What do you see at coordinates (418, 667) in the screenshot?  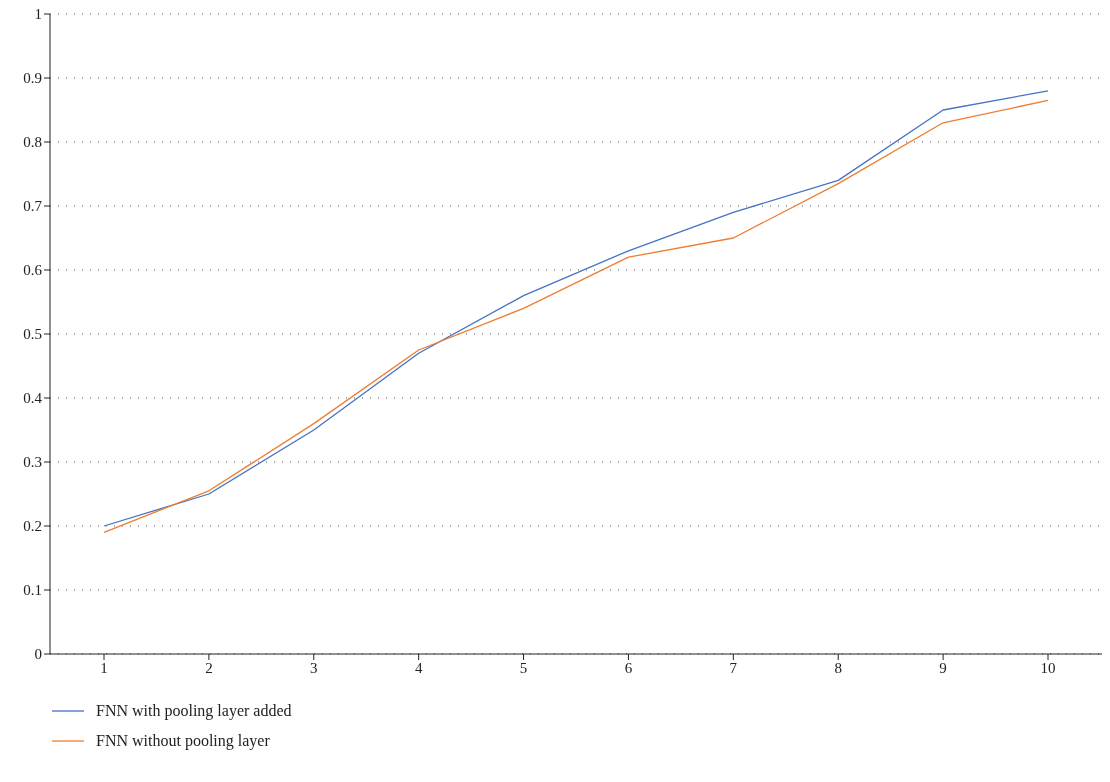 I see `x-tick-label: 4` at bounding box center [418, 667].